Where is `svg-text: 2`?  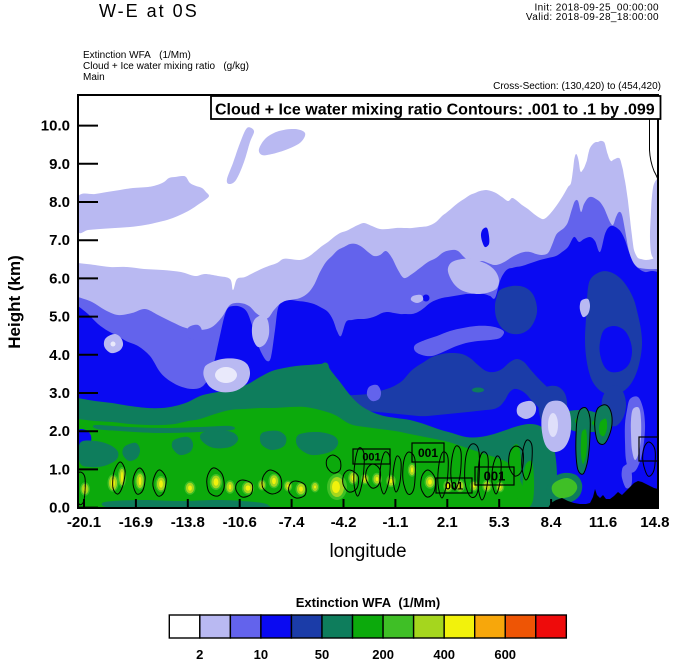 svg-text: 2 is located at coordinates (199, 654).